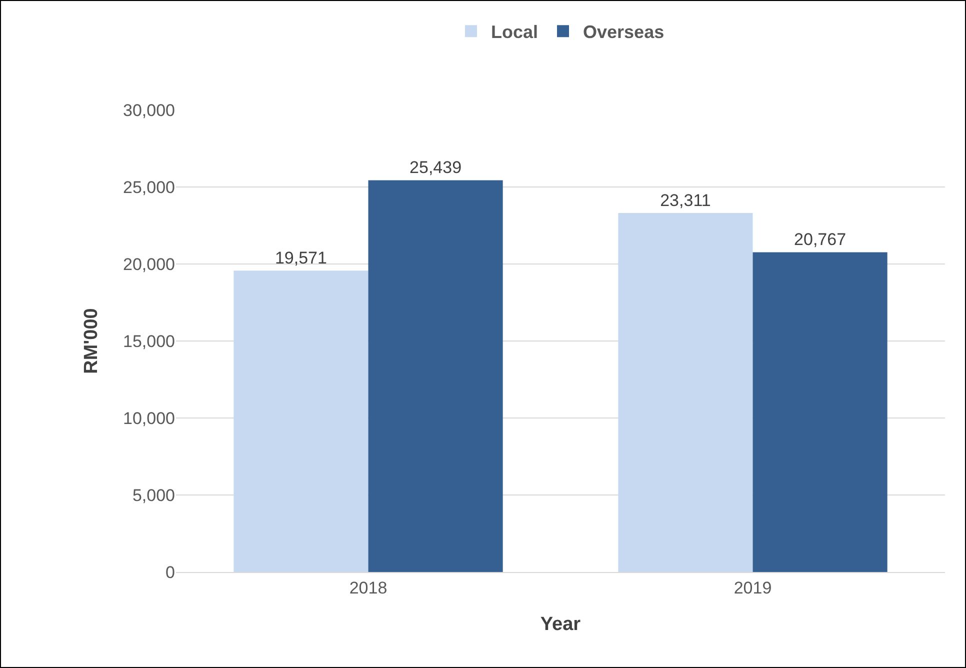  I want to click on data-label: 25,439, so click(436, 168).